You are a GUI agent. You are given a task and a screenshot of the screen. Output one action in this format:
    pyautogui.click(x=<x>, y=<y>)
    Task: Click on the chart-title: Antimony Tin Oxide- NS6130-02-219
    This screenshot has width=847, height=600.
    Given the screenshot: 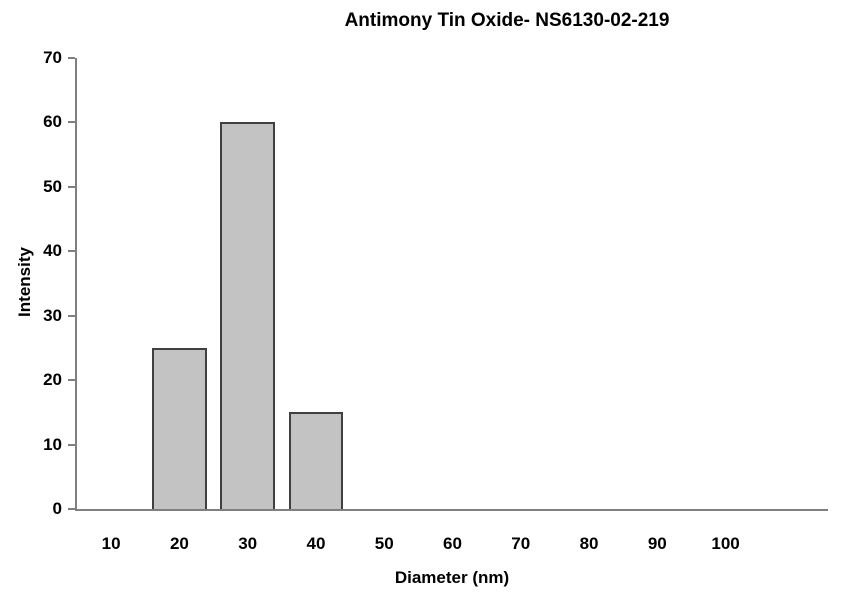 What is the action you would take?
    pyautogui.click(x=507, y=20)
    